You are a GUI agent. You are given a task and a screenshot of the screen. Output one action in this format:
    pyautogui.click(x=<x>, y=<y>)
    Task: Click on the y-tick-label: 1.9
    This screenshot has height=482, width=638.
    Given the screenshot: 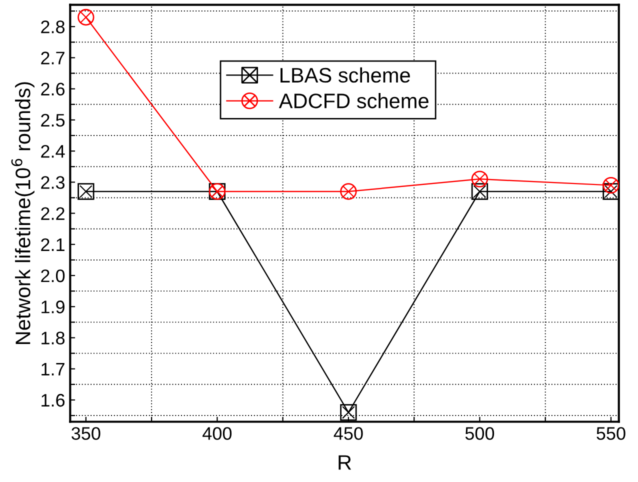 What is the action you would take?
    pyautogui.click(x=53, y=307)
    